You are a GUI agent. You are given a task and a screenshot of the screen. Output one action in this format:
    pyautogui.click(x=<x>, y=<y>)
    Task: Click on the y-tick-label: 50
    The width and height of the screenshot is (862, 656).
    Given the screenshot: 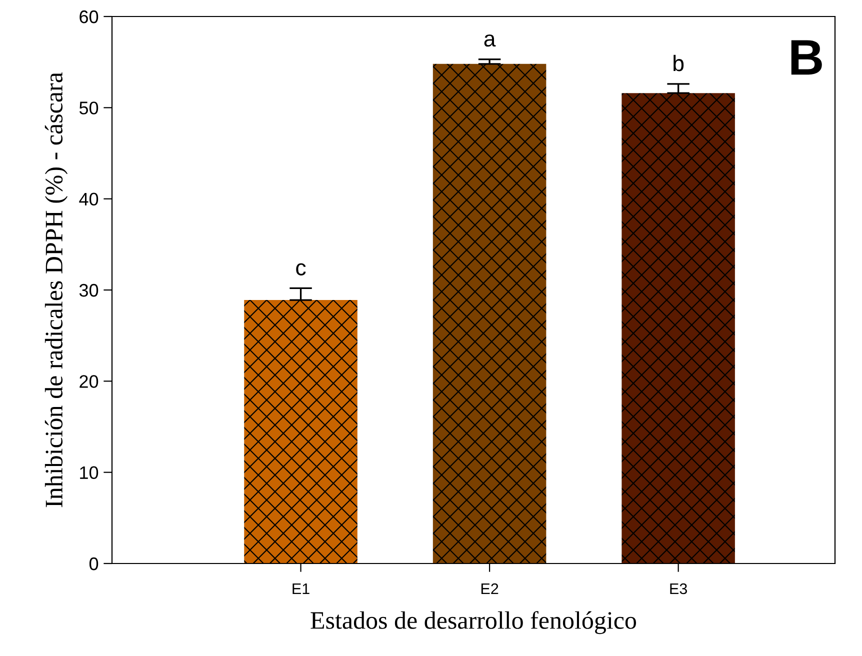 What is the action you would take?
    pyautogui.click(x=88, y=108)
    